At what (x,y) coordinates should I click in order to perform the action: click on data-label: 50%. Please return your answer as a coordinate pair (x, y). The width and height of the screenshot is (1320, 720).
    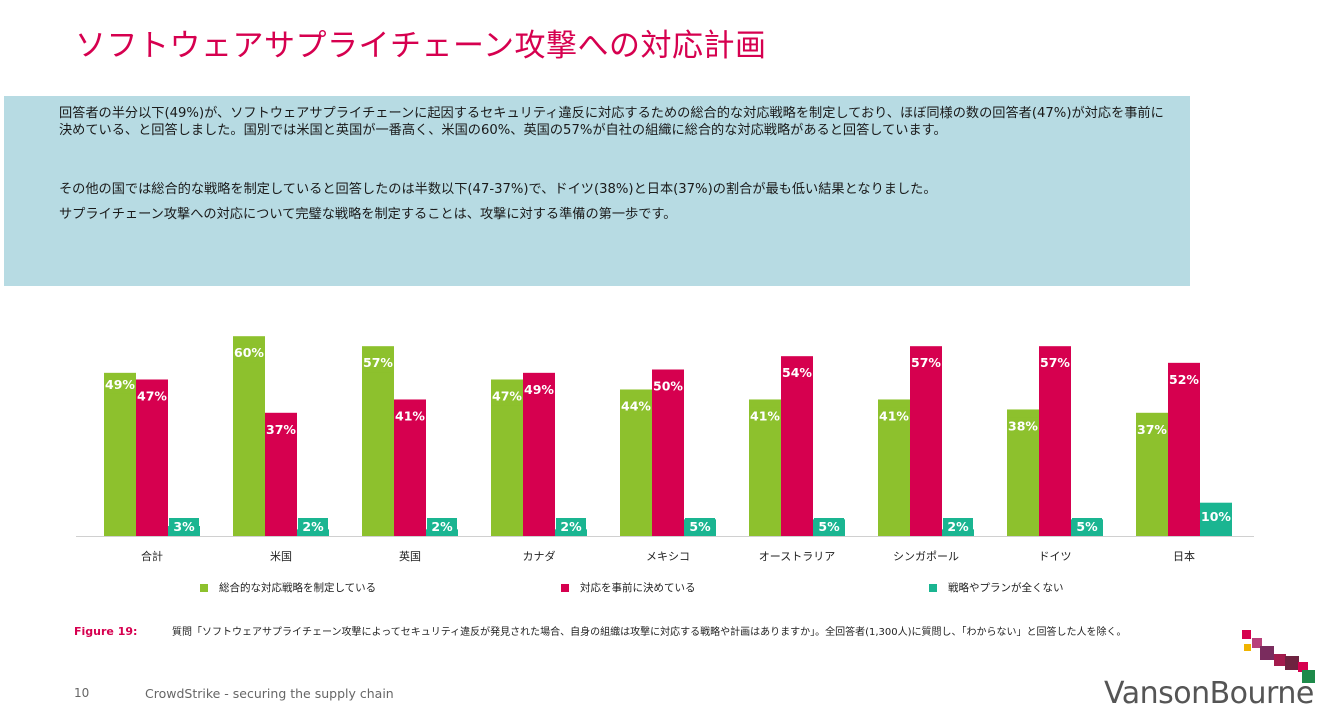
    Looking at the image, I should click on (668, 386).